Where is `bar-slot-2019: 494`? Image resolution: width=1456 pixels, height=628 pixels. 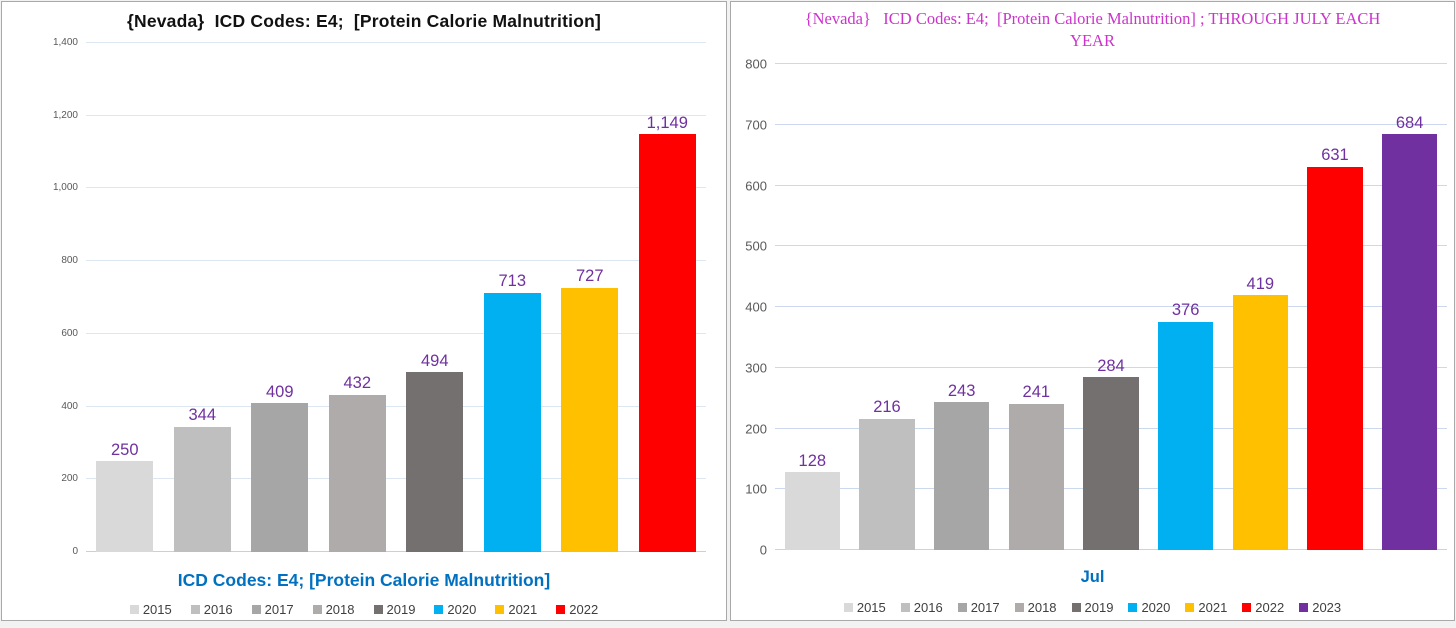 bar-slot-2019: 494 is located at coordinates (435, 297).